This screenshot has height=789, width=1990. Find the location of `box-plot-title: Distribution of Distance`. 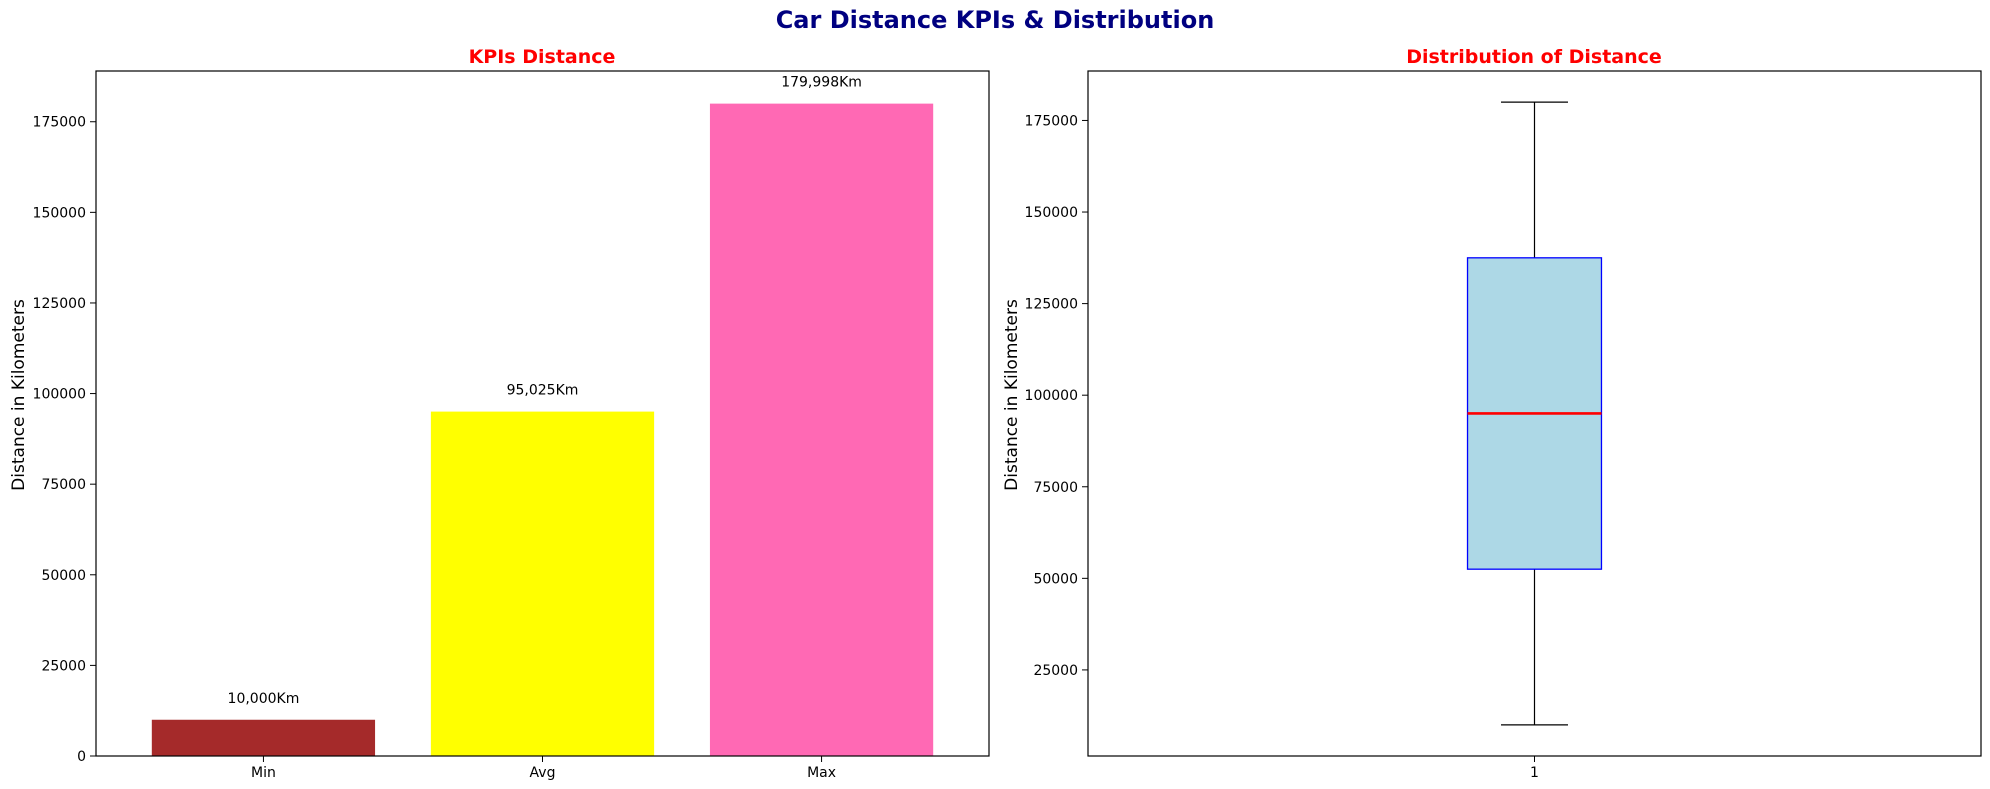

box-plot-title: Distribution of Distance is located at coordinates (1534, 57).